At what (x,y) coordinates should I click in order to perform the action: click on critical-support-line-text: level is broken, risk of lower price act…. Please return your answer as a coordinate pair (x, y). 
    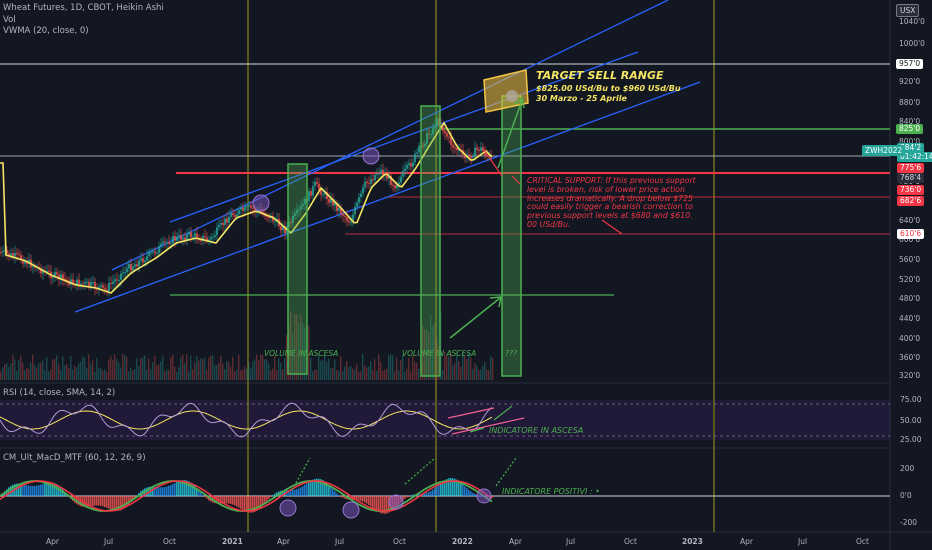
    Looking at the image, I should click on (606, 189).